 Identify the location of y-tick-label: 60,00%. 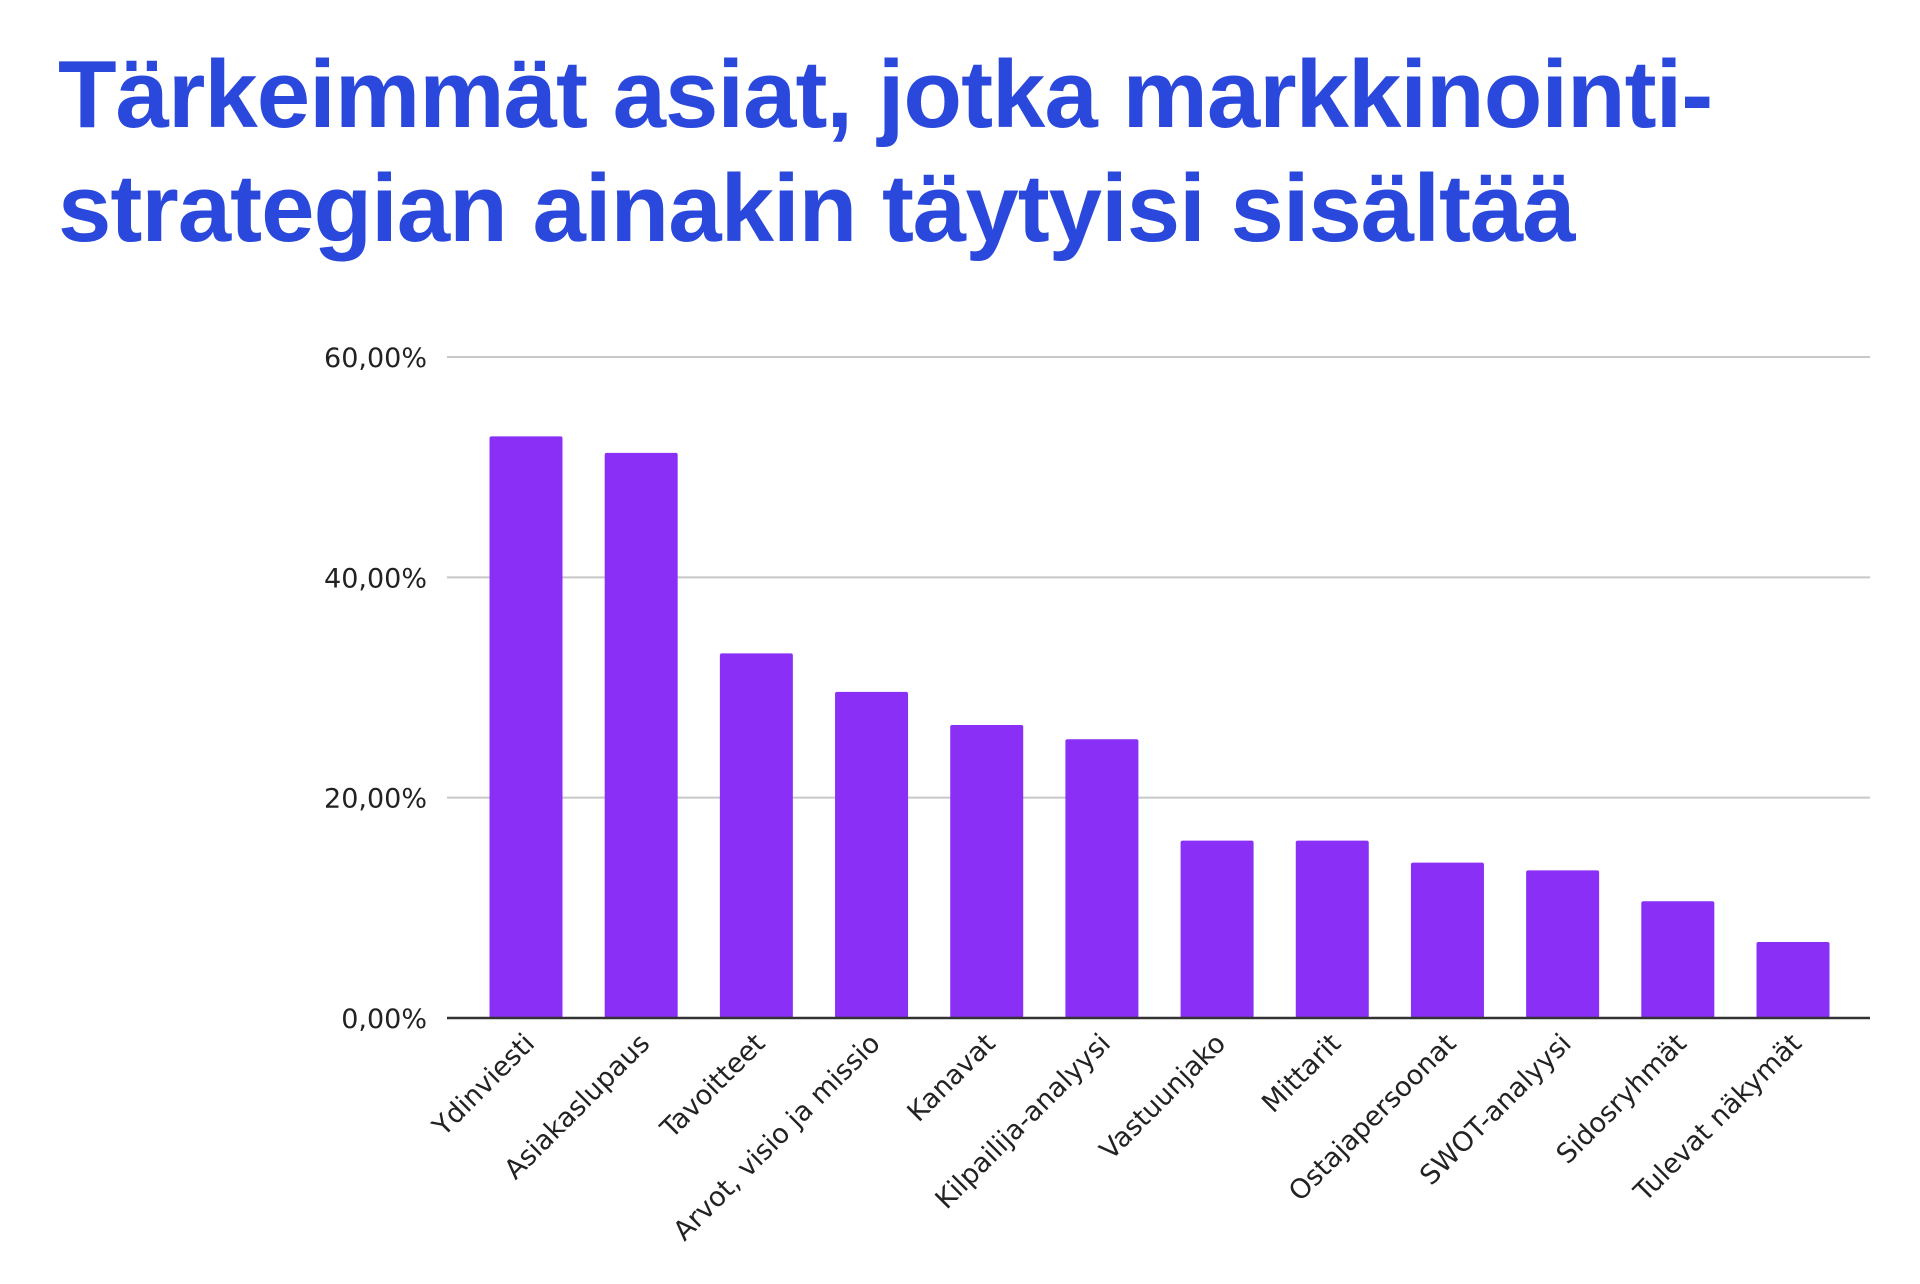
(375, 358).